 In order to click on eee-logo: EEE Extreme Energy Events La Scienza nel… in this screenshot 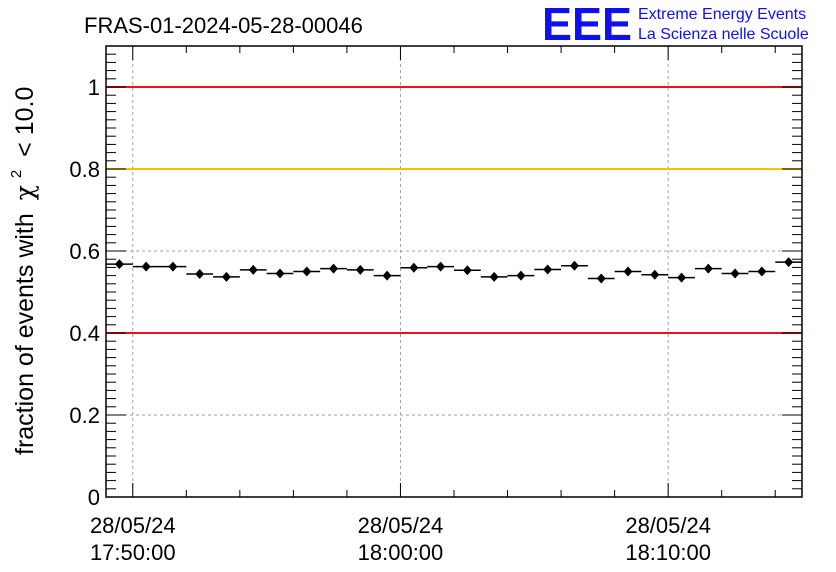, I will do `click(675, 25)`.